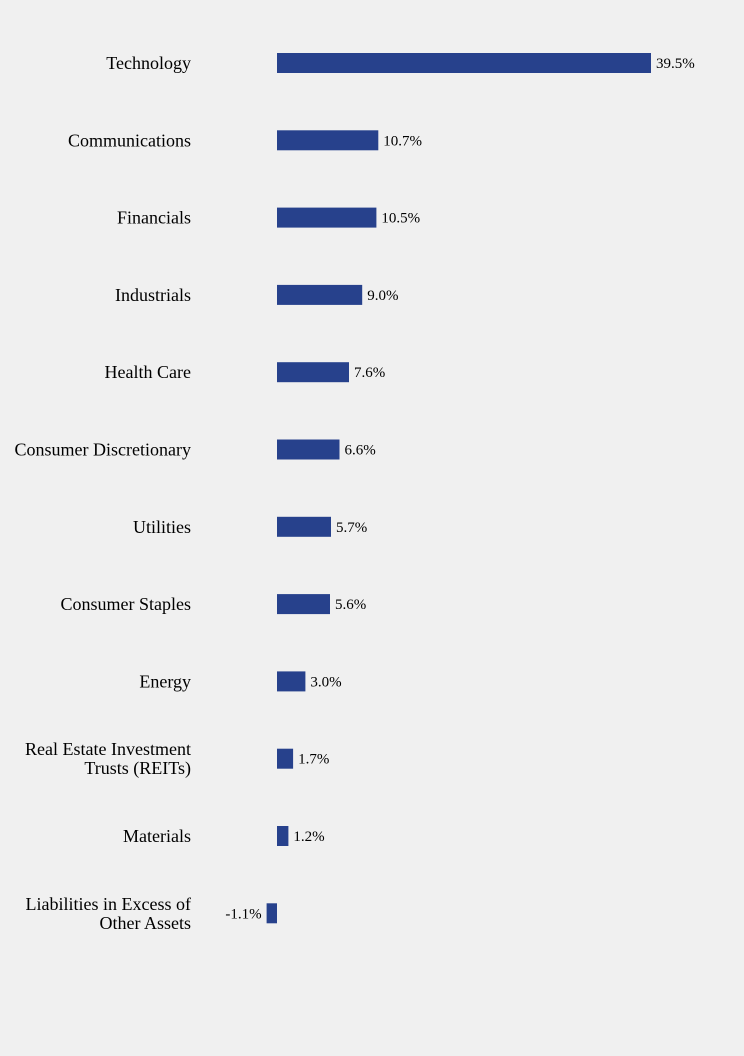 Image resolution: width=744 pixels, height=1056 pixels. I want to click on bar-communications, so click(328, 140).